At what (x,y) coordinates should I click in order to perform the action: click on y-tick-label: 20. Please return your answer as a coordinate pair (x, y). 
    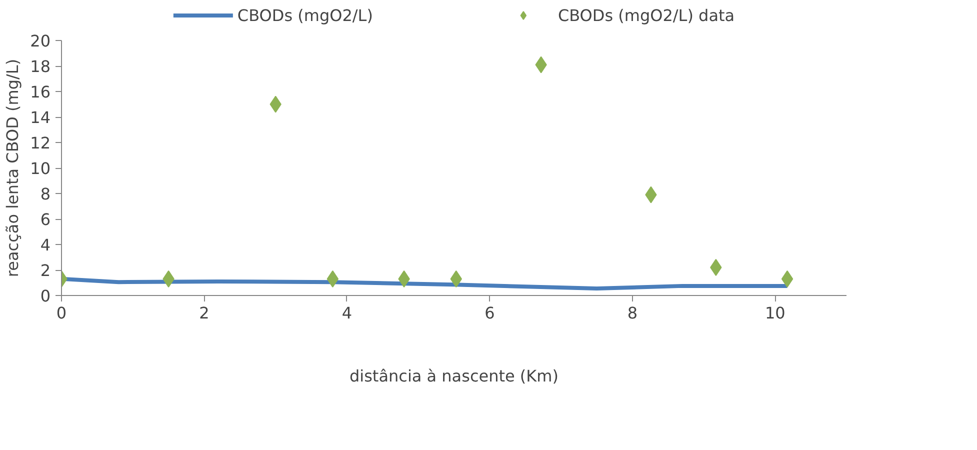
    Looking at the image, I should click on (40, 41).